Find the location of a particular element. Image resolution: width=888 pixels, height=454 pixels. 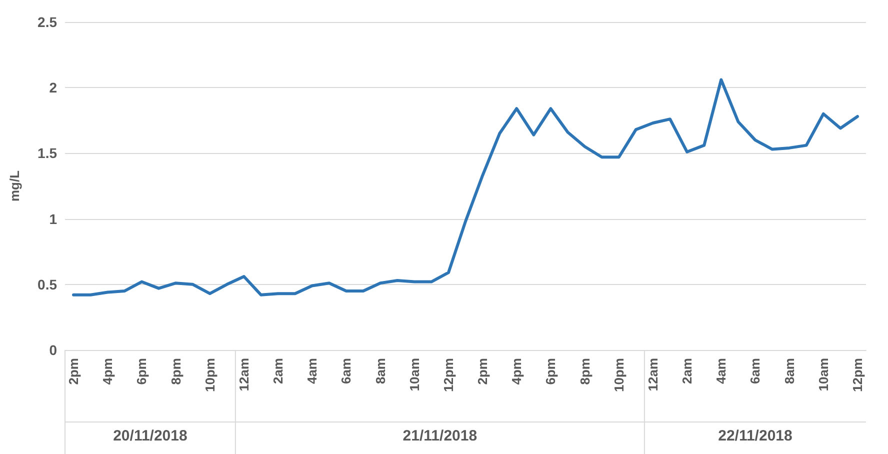

y-tick-label: 2.5 is located at coordinates (48, 22).